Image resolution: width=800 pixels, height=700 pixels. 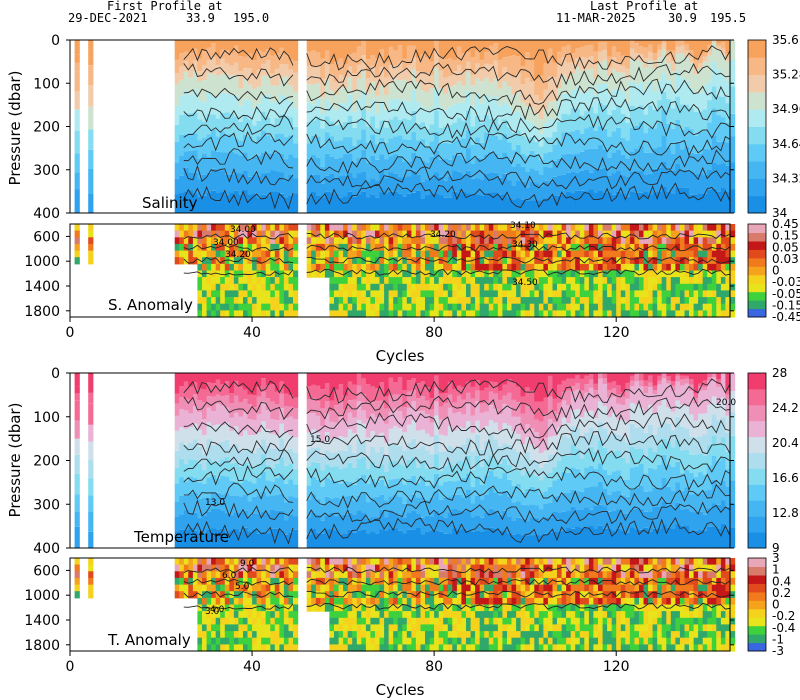 I want to click on salinity-colorbar-label: 34.96, so click(x=786, y=109).